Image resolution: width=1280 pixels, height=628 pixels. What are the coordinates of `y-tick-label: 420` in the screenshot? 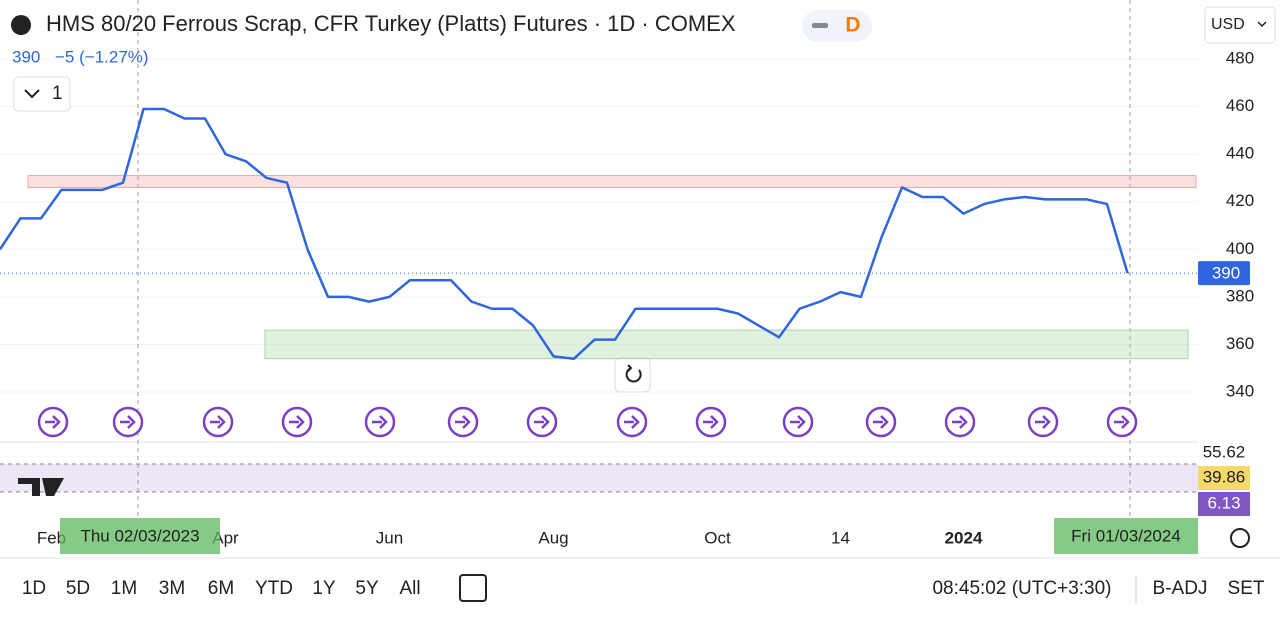 It's located at (1240, 200).